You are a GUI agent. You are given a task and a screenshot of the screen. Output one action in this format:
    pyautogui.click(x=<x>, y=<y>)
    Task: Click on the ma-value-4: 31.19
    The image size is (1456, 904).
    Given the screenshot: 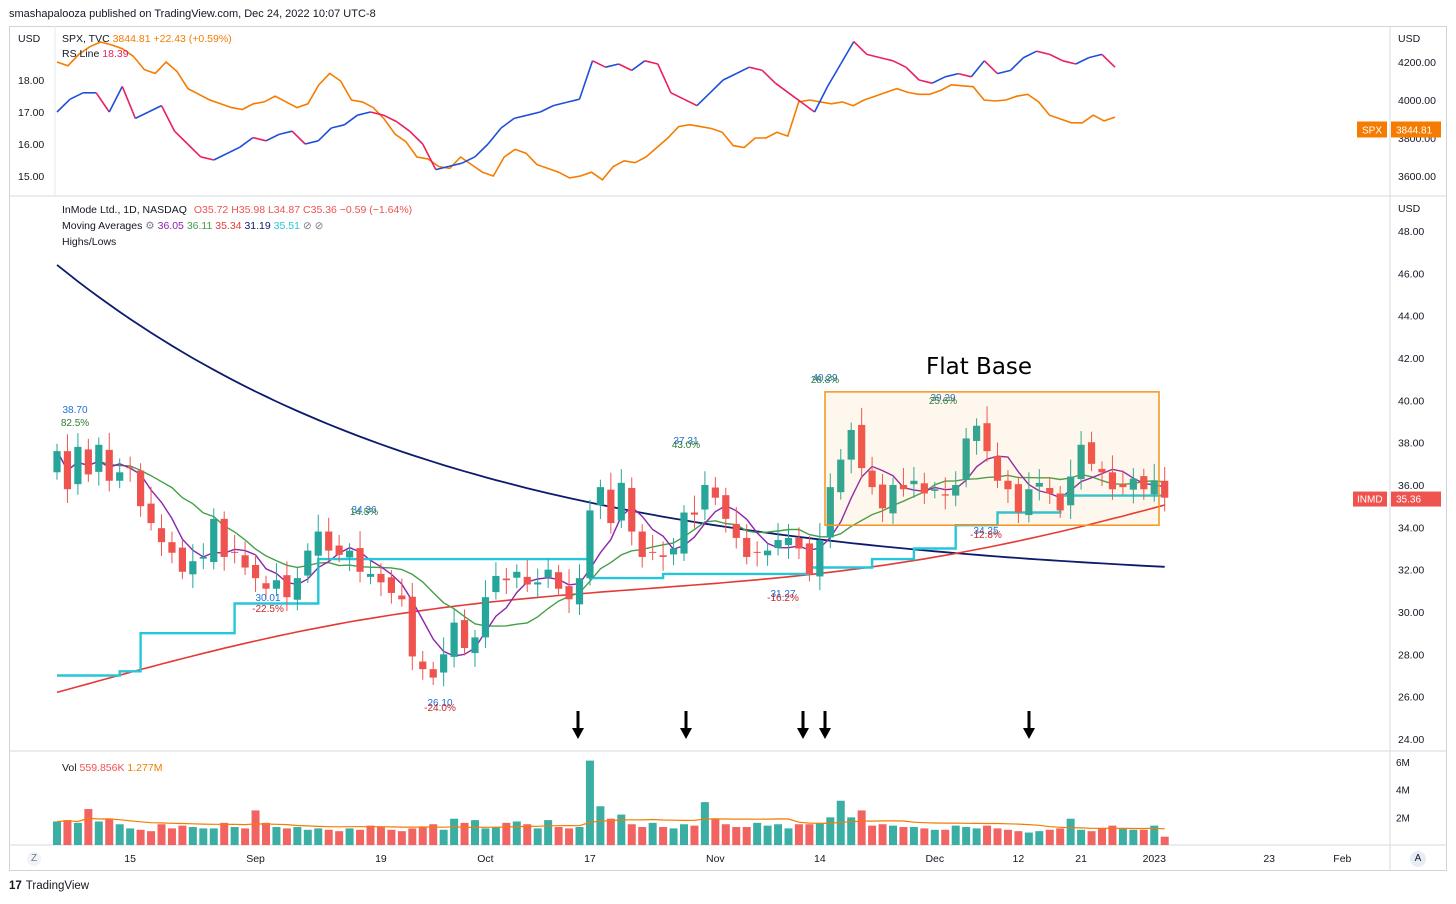 What is the action you would take?
    pyautogui.click(x=257, y=226)
    